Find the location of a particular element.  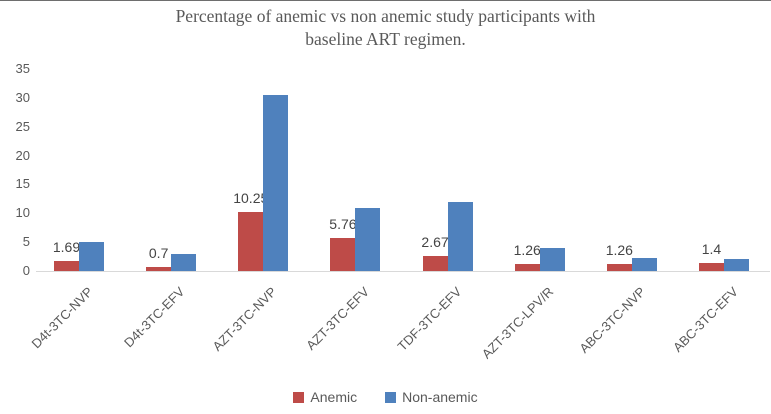

y-tick-label: 5 is located at coordinates (26, 242).